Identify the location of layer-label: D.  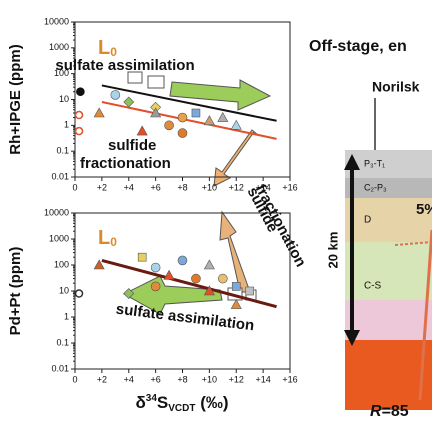
(367, 220).